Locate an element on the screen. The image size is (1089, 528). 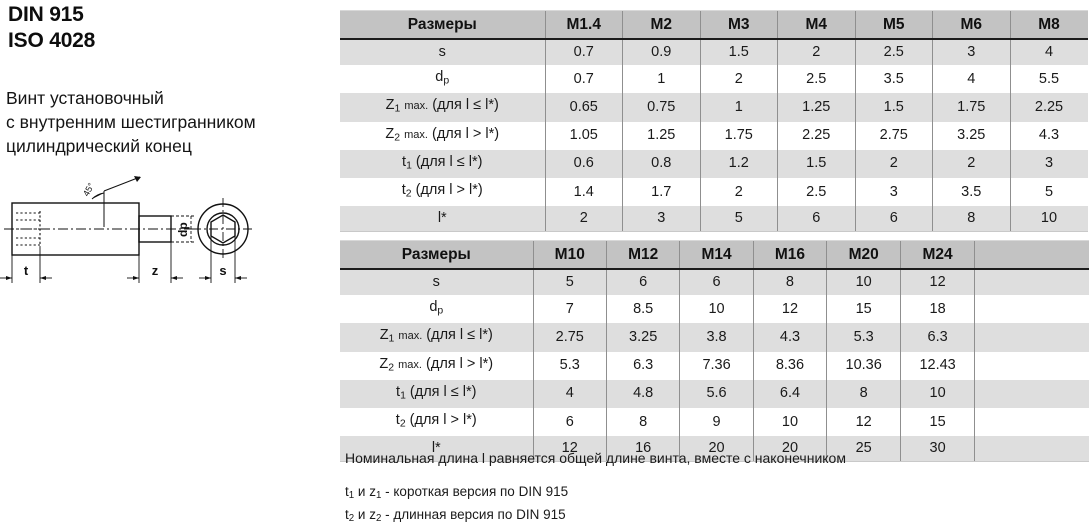
dimension-t is located at coordinates (26, 265).